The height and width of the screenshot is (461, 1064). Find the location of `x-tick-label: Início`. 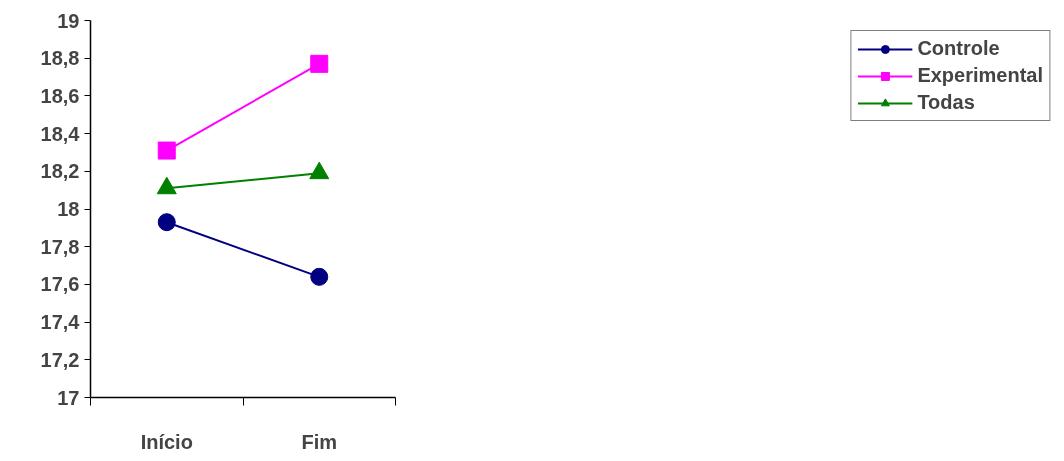

x-tick-label: Início is located at coordinates (166, 441).